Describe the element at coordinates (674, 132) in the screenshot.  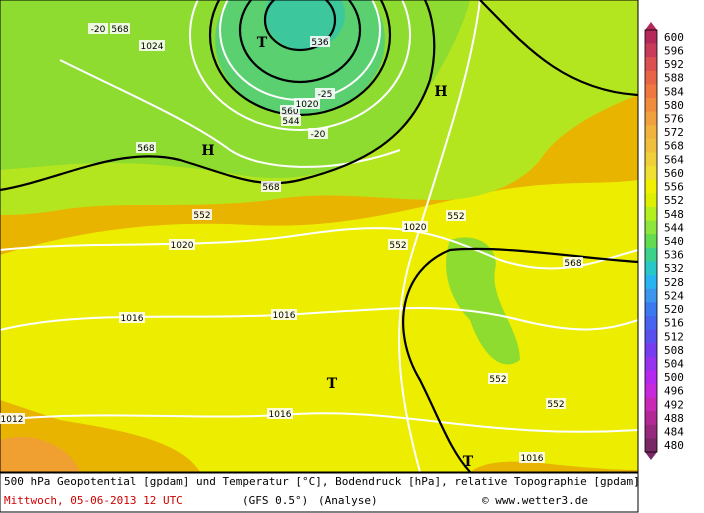
I see `colorbar-label: 572` at that location.